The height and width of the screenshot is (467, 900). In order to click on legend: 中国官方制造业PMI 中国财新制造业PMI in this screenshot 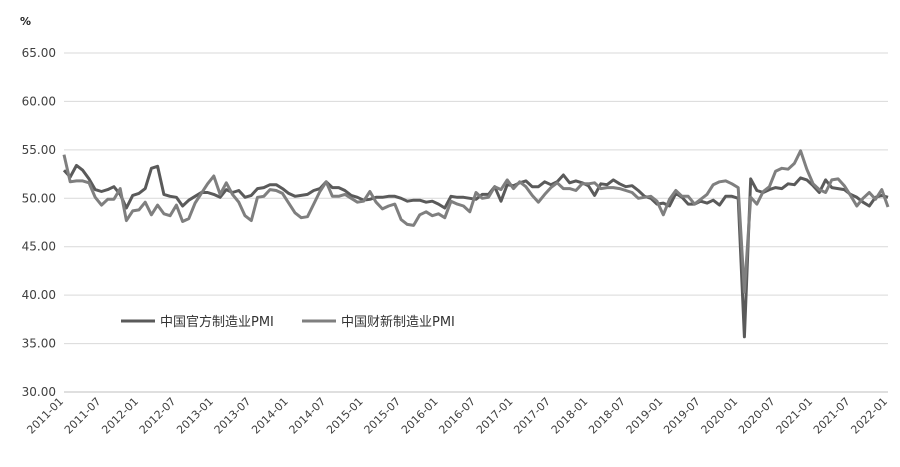, I will do `click(288, 322)`.